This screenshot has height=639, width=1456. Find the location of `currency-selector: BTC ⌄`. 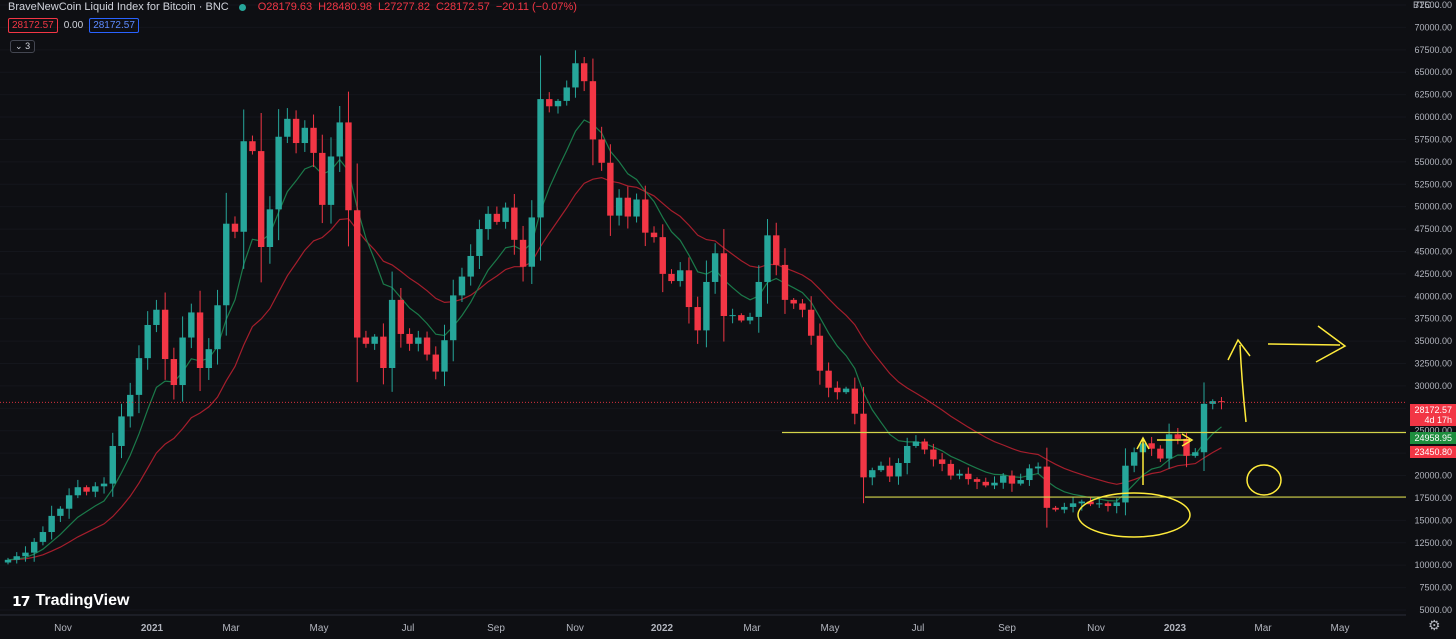

currency-selector: BTC ⌄ is located at coordinates (1427, 5).